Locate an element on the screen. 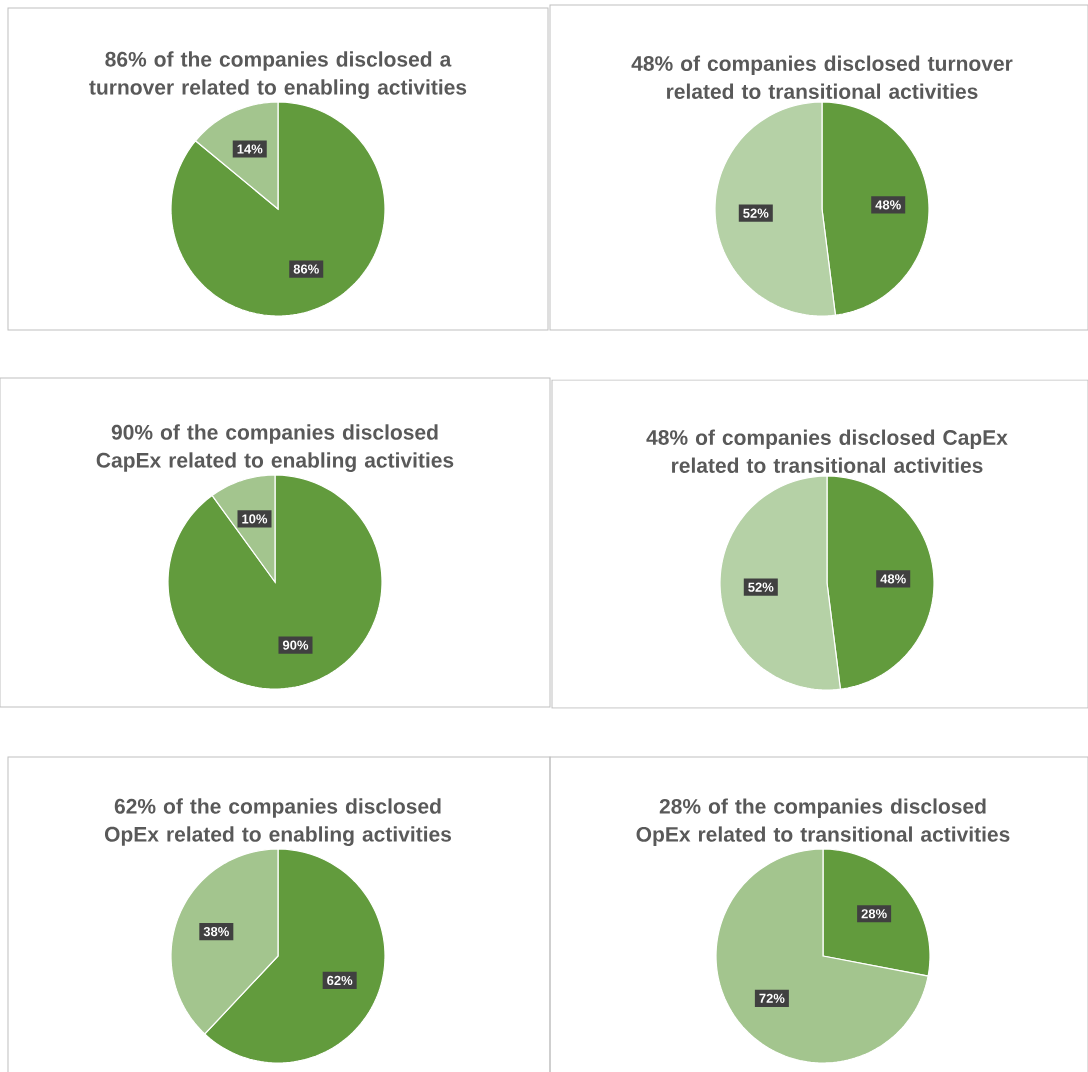  data-label: 10% is located at coordinates (255, 519).